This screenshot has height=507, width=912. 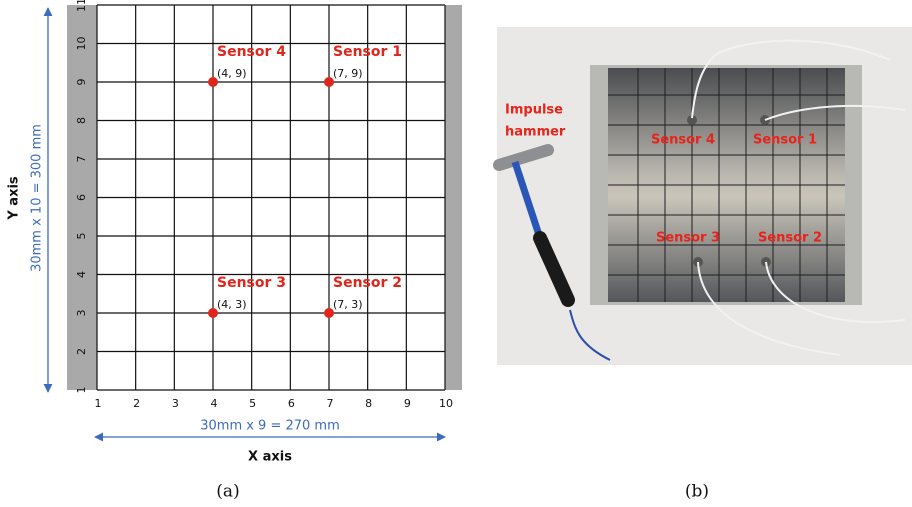 What do you see at coordinates (81, 159) in the screenshot?
I see `y-tick-label: 7` at bounding box center [81, 159].